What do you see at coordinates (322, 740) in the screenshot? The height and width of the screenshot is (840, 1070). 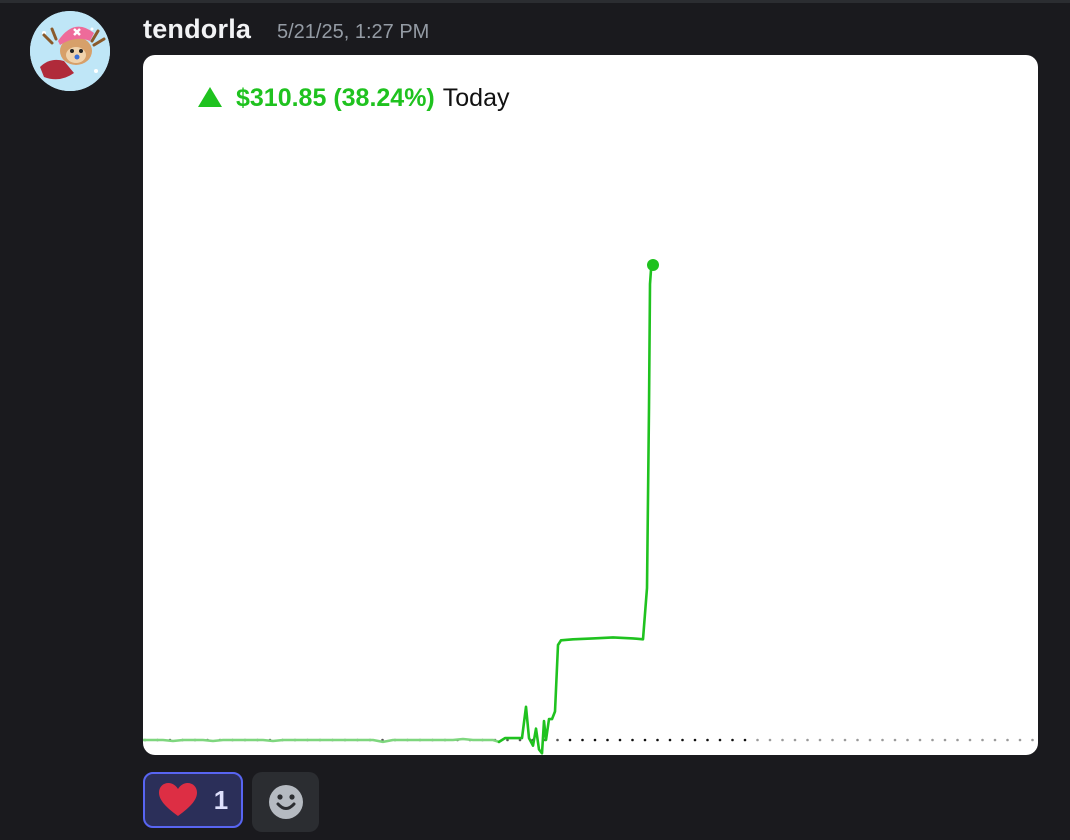 I see `price-line-earlier` at bounding box center [322, 740].